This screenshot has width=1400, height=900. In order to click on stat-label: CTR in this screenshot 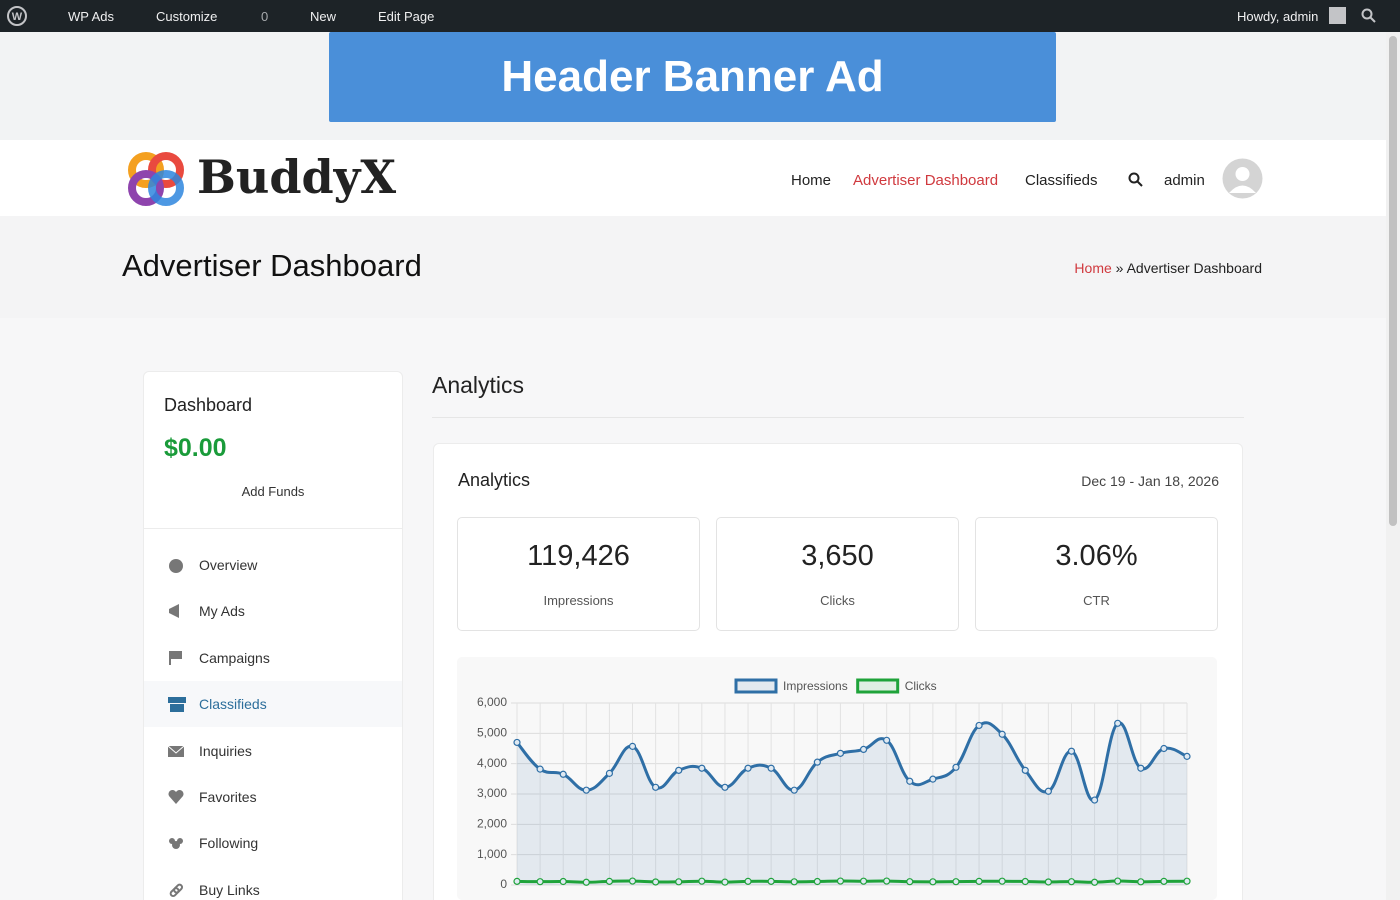, I will do `click(1096, 600)`.